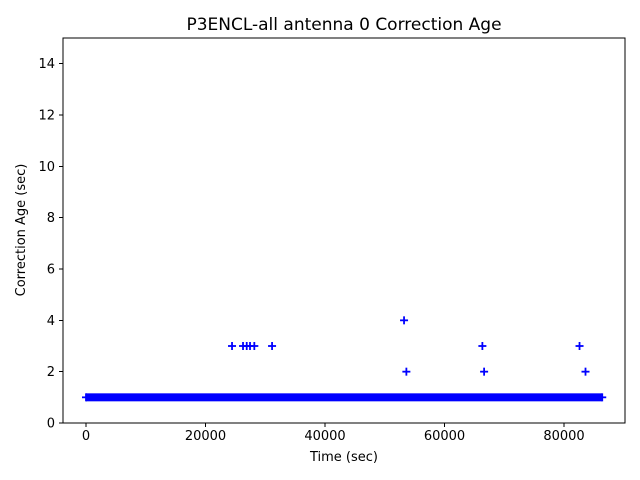  I want to click on y-axis-label: Correction Age (sec), so click(21, 230).